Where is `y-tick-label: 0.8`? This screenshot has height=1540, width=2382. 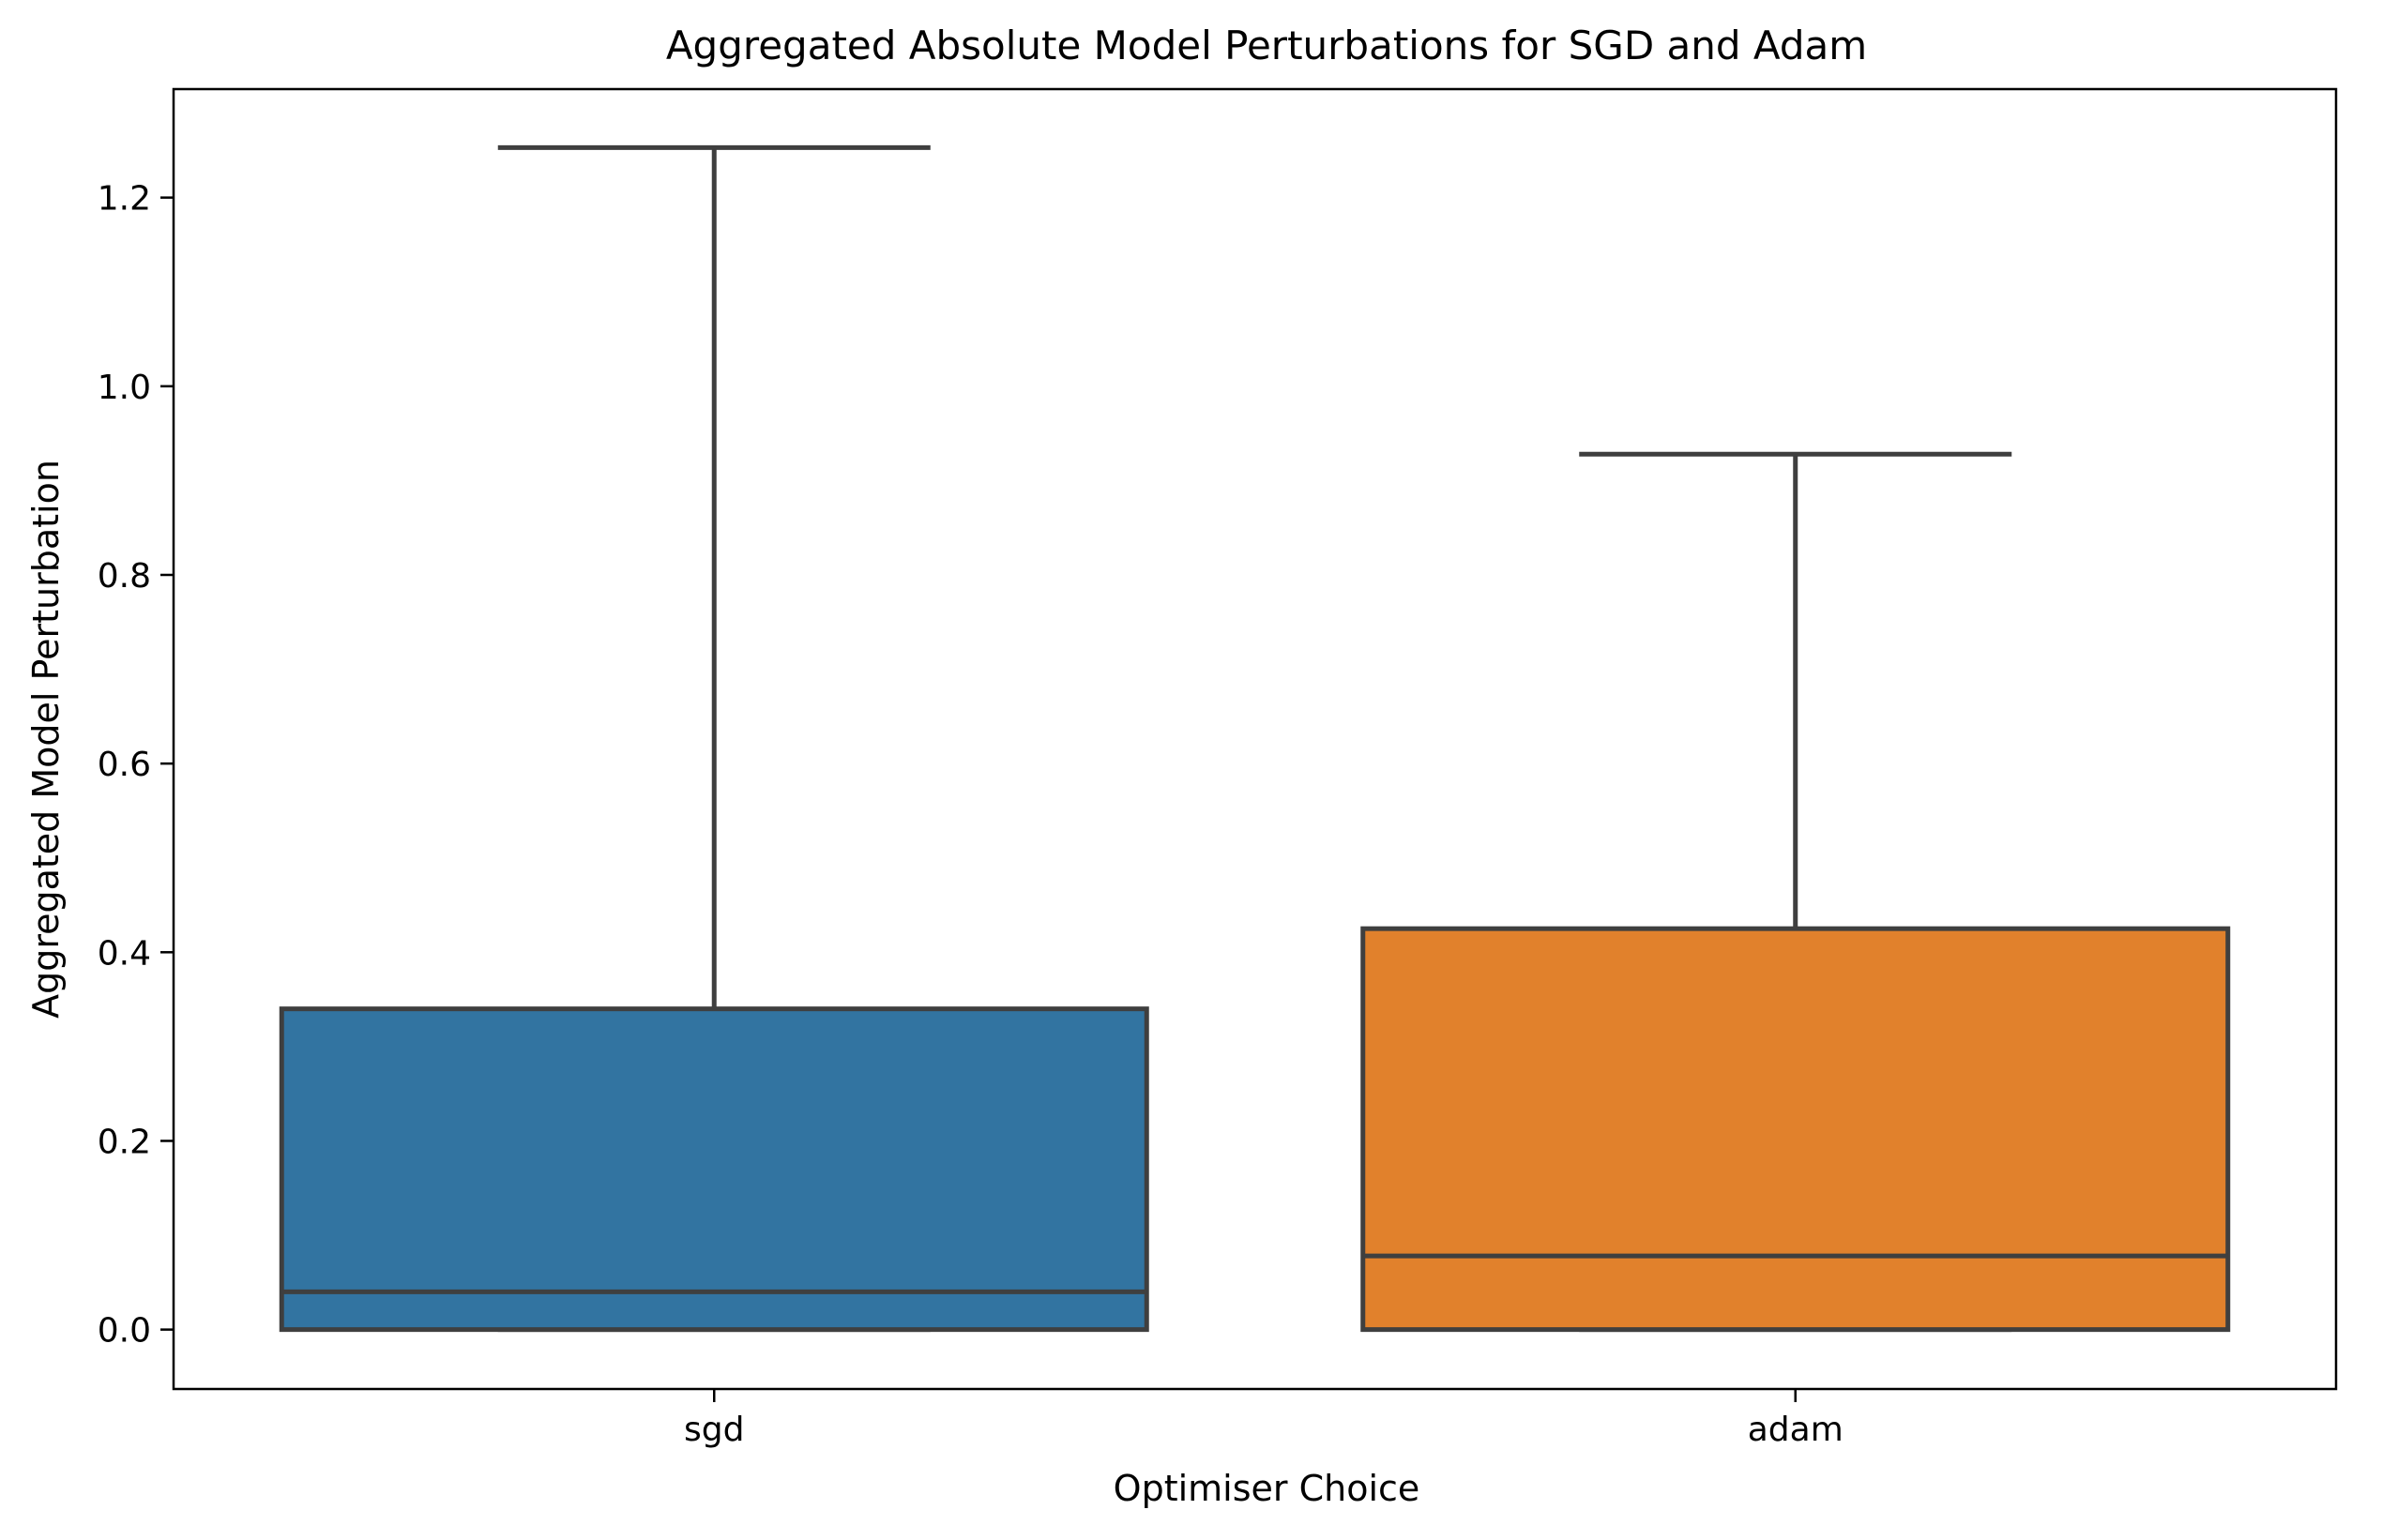
y-tick-label: 0.8 is located at coordinates (124, 576).